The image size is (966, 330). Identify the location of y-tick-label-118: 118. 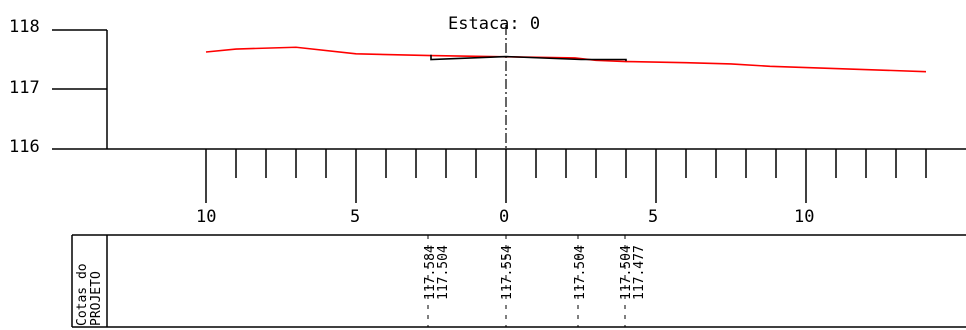
(24, 27).